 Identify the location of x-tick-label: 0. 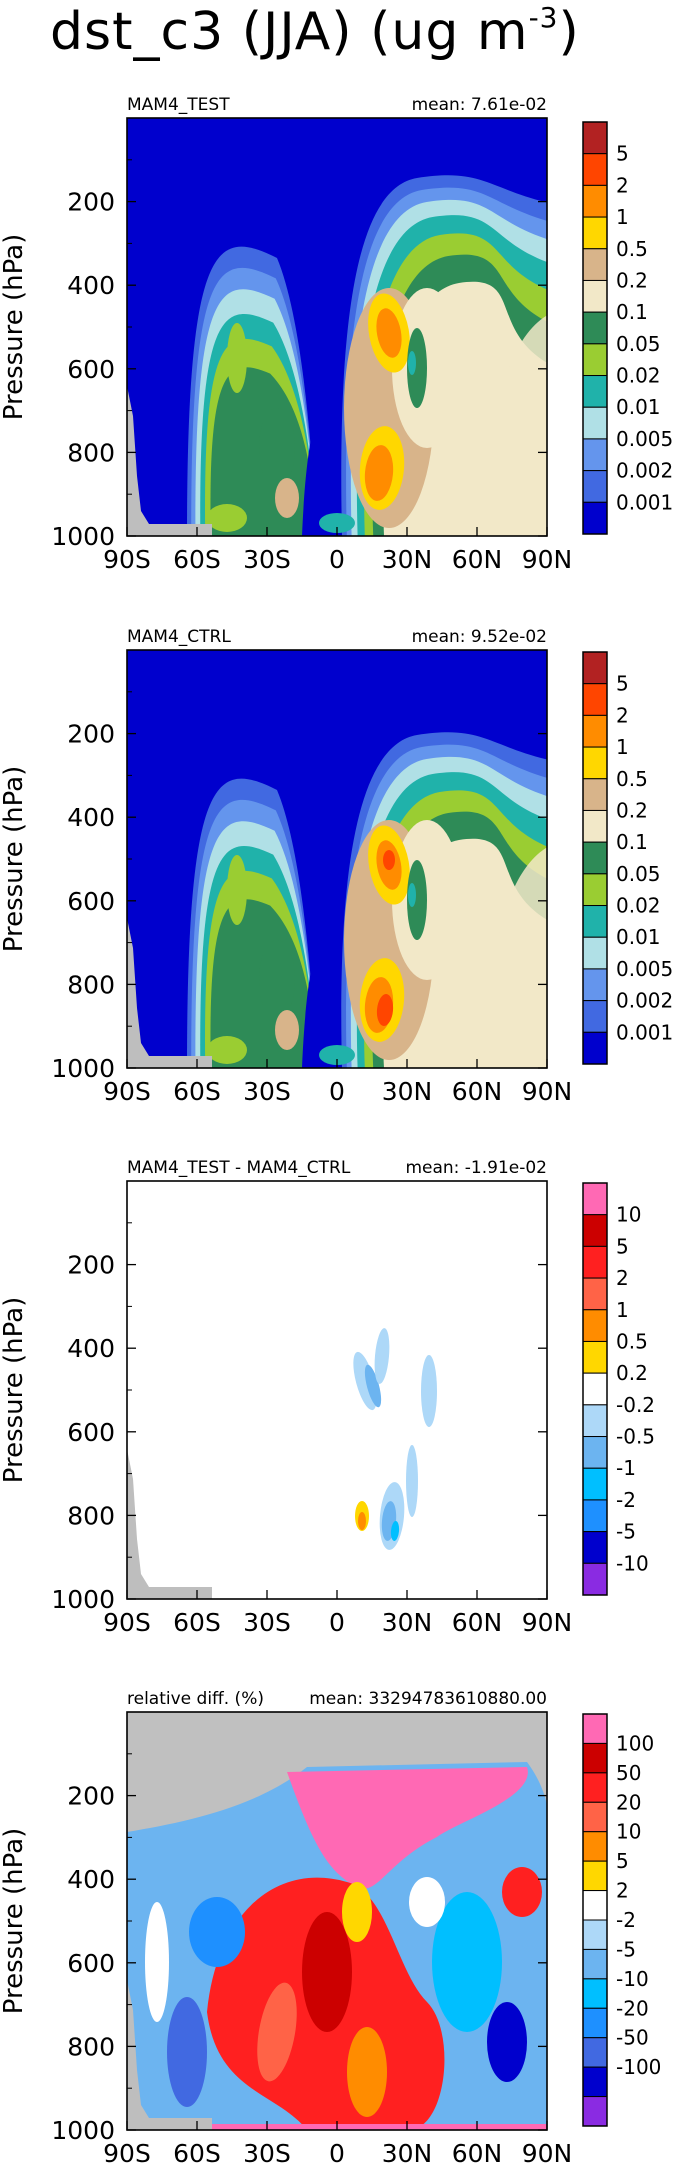
(337, 2153).